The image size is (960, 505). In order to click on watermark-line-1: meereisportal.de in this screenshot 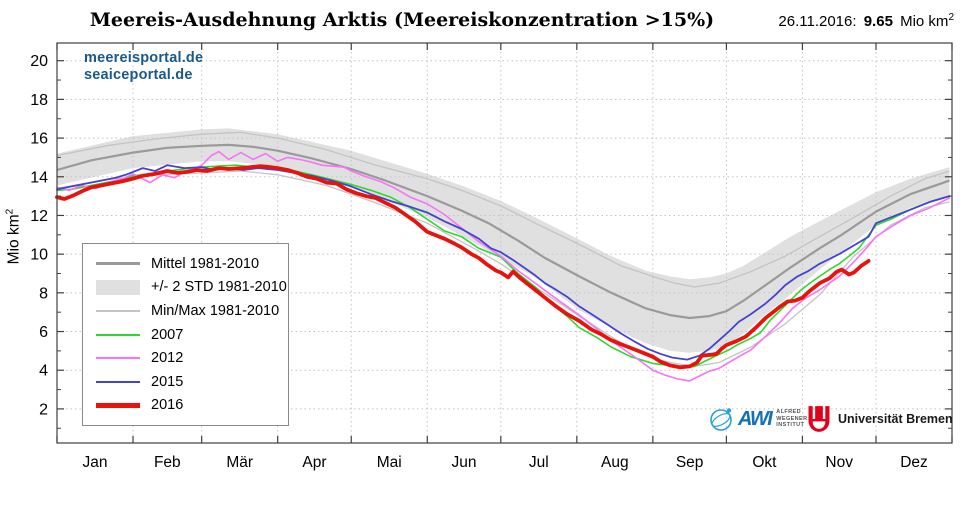, I will do `click(144, 58)`.